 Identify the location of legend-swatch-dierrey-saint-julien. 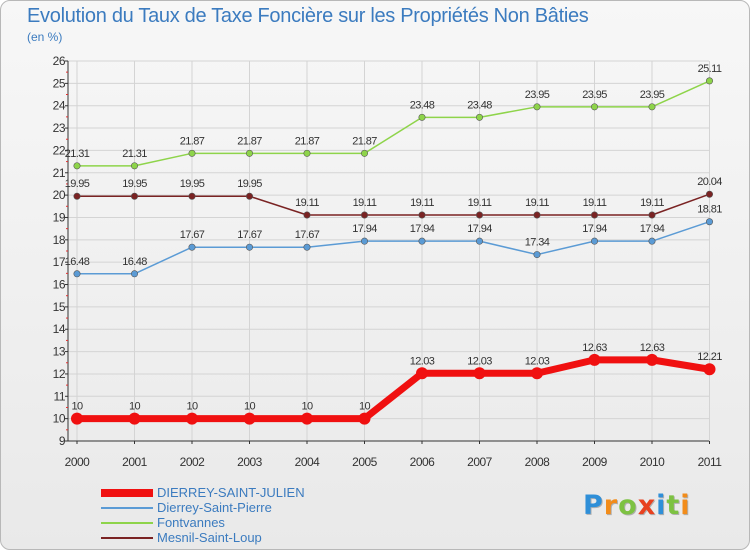
(127, 492).